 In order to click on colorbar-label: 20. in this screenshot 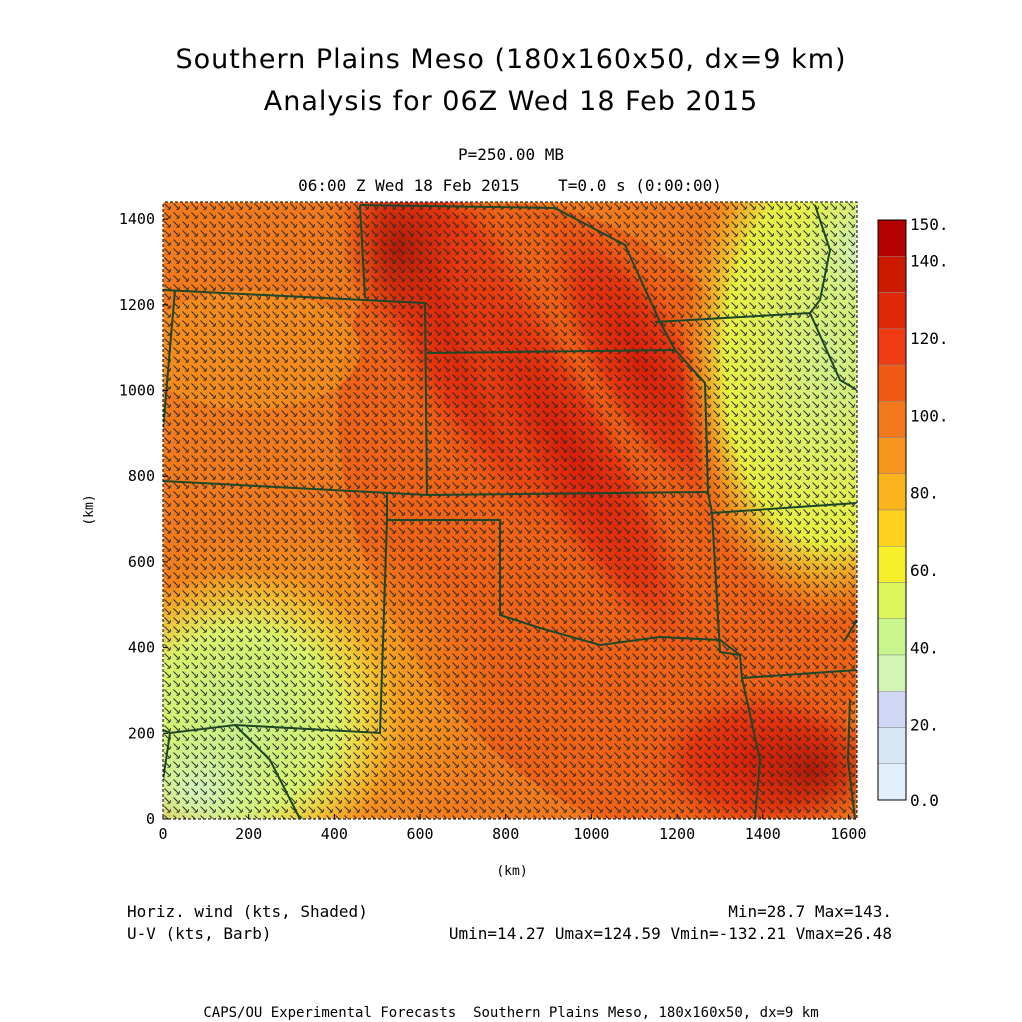, I will do `click(924, 725)`.